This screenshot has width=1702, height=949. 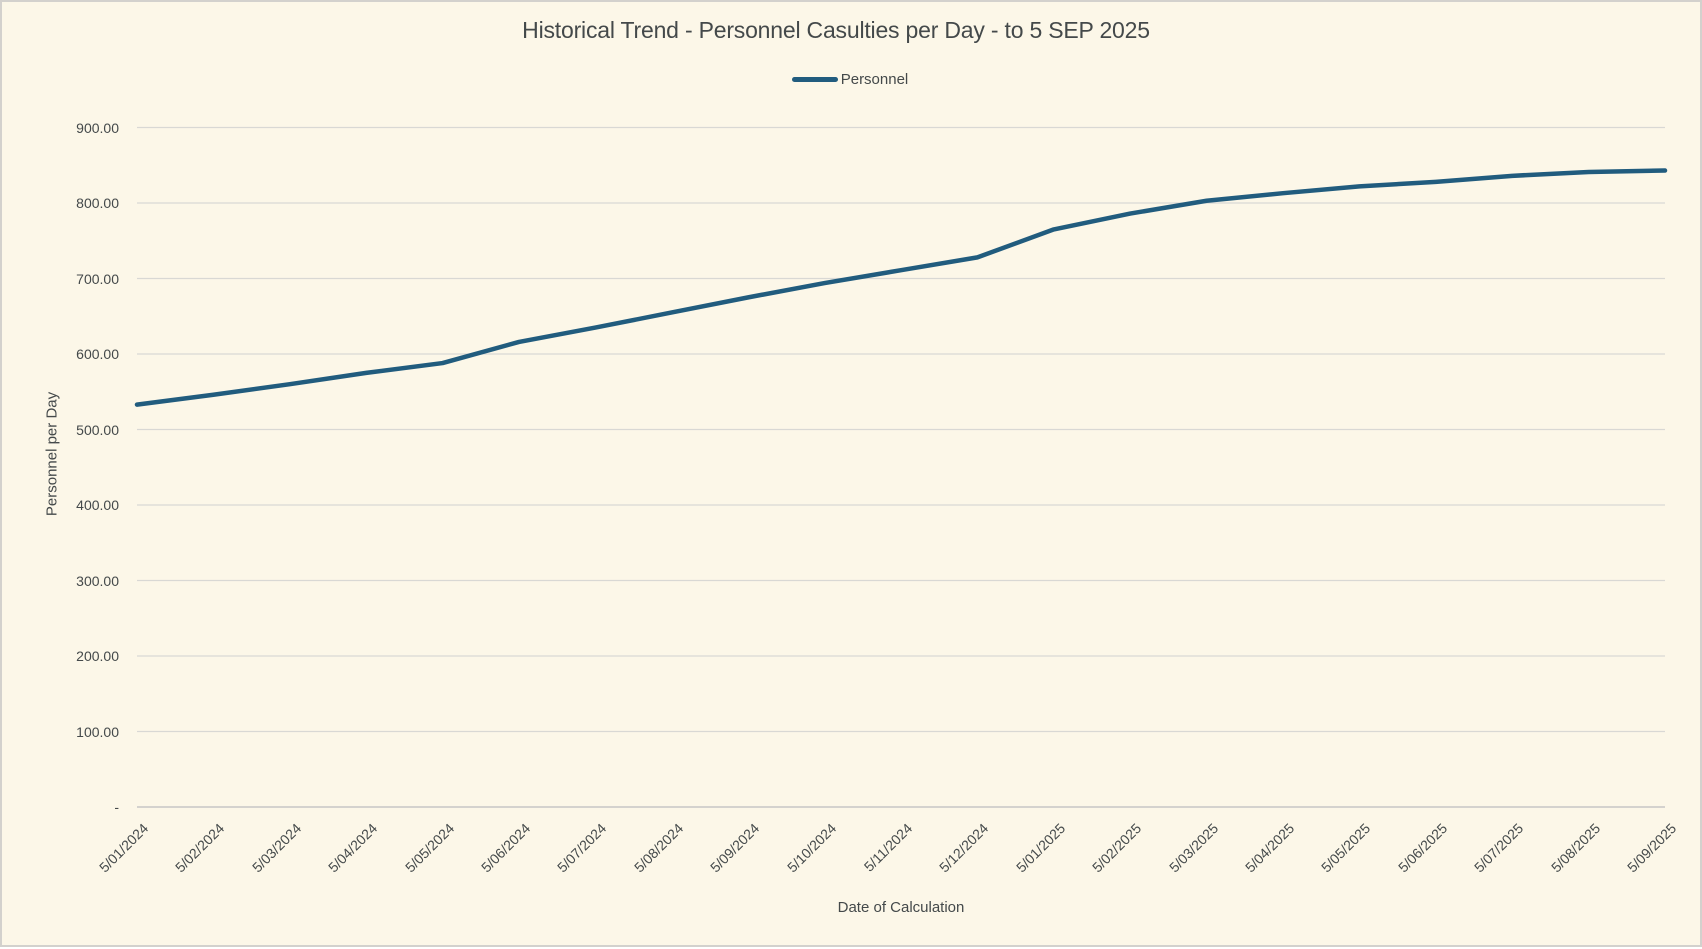 What do you see at coordinates (70, 656) in the screenshot?
I see `y-tick-label: 200.00` at bounding box center [70, 656].